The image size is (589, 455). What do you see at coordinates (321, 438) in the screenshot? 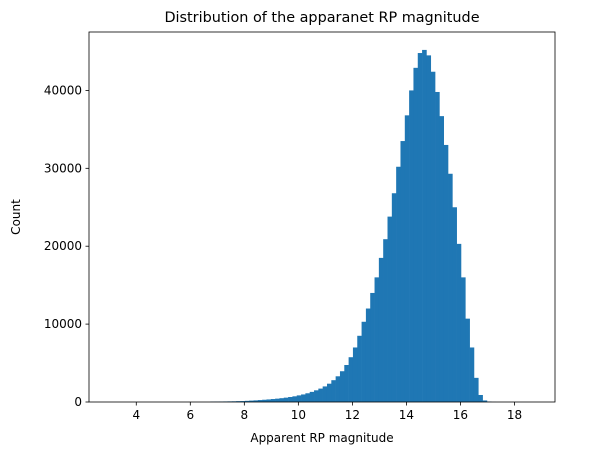
I see `x-axis-title: Apparent RP magnitude` at bounding box center [321, 438].